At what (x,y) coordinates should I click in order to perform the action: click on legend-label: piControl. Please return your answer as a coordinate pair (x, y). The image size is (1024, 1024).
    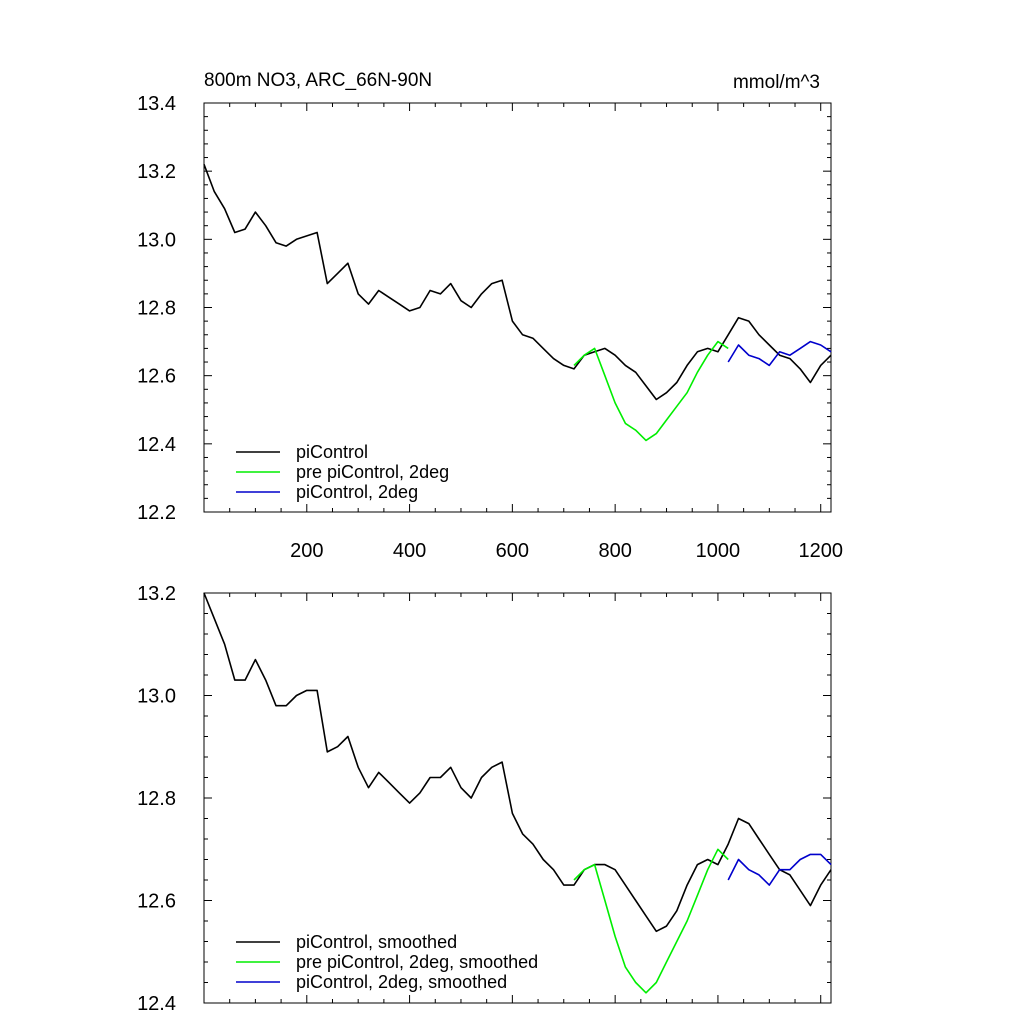
    Looking at the image, I should click on (332, 452).